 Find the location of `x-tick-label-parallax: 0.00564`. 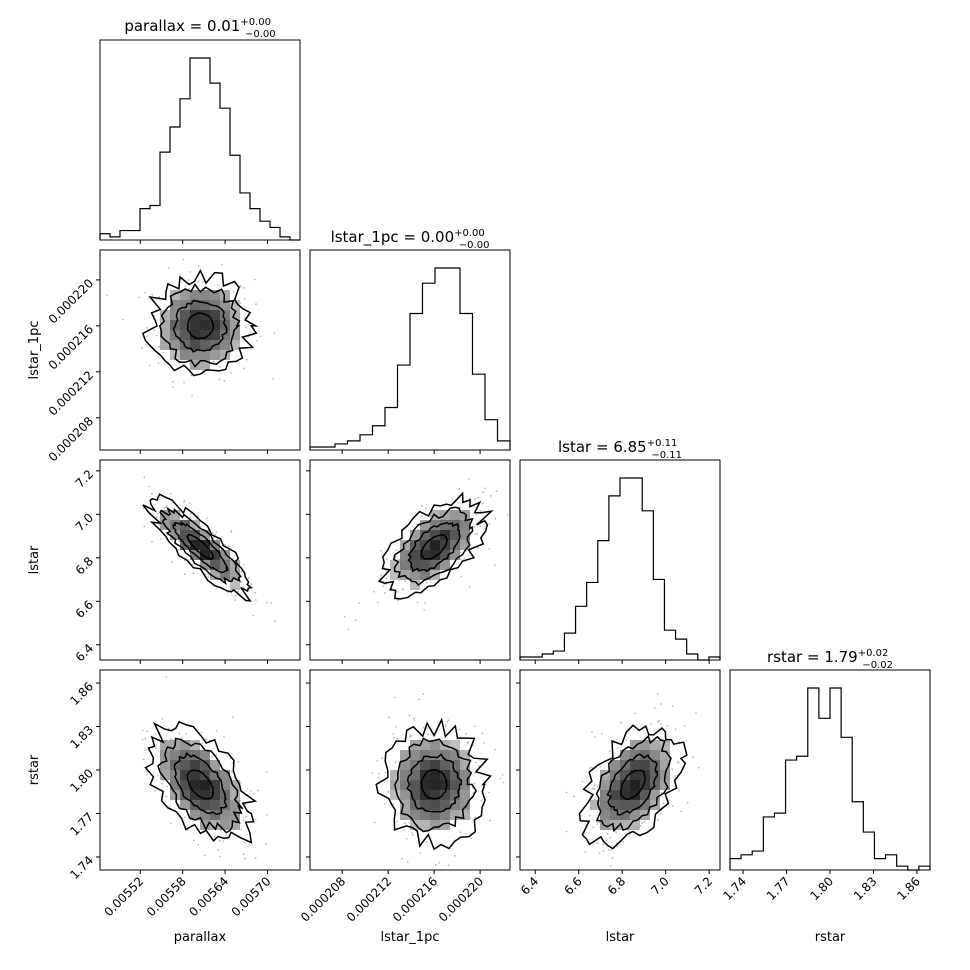

x-tick-label-parallax: 0.00564 is located at coordinates (208, 896).